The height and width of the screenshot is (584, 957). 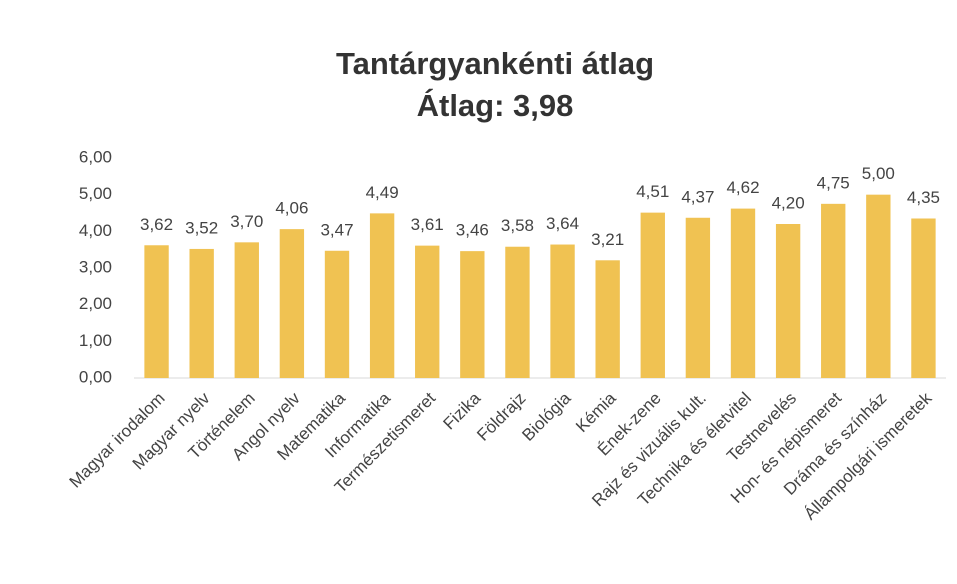 What do you see at coordinates (291, 208) in the screenshot?
I see `value-label: 4,06` at bounding box center [291, 208].